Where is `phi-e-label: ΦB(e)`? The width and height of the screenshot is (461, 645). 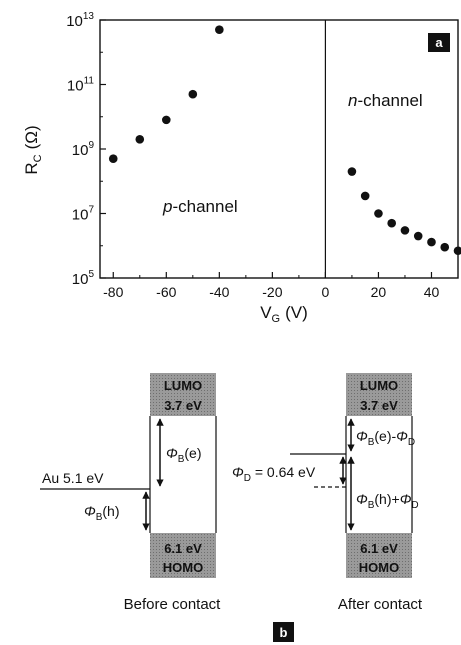
phi-e-label: ΦB(e) is located at coordinates (184, 455).